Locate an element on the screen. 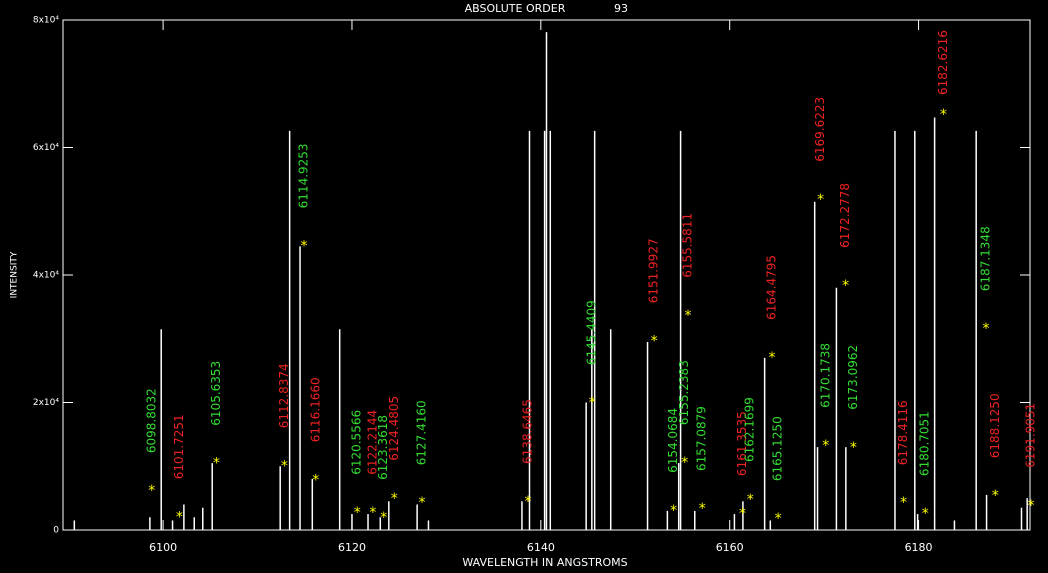  line-label: 6157.0879 is located at coordinates (702, 438).